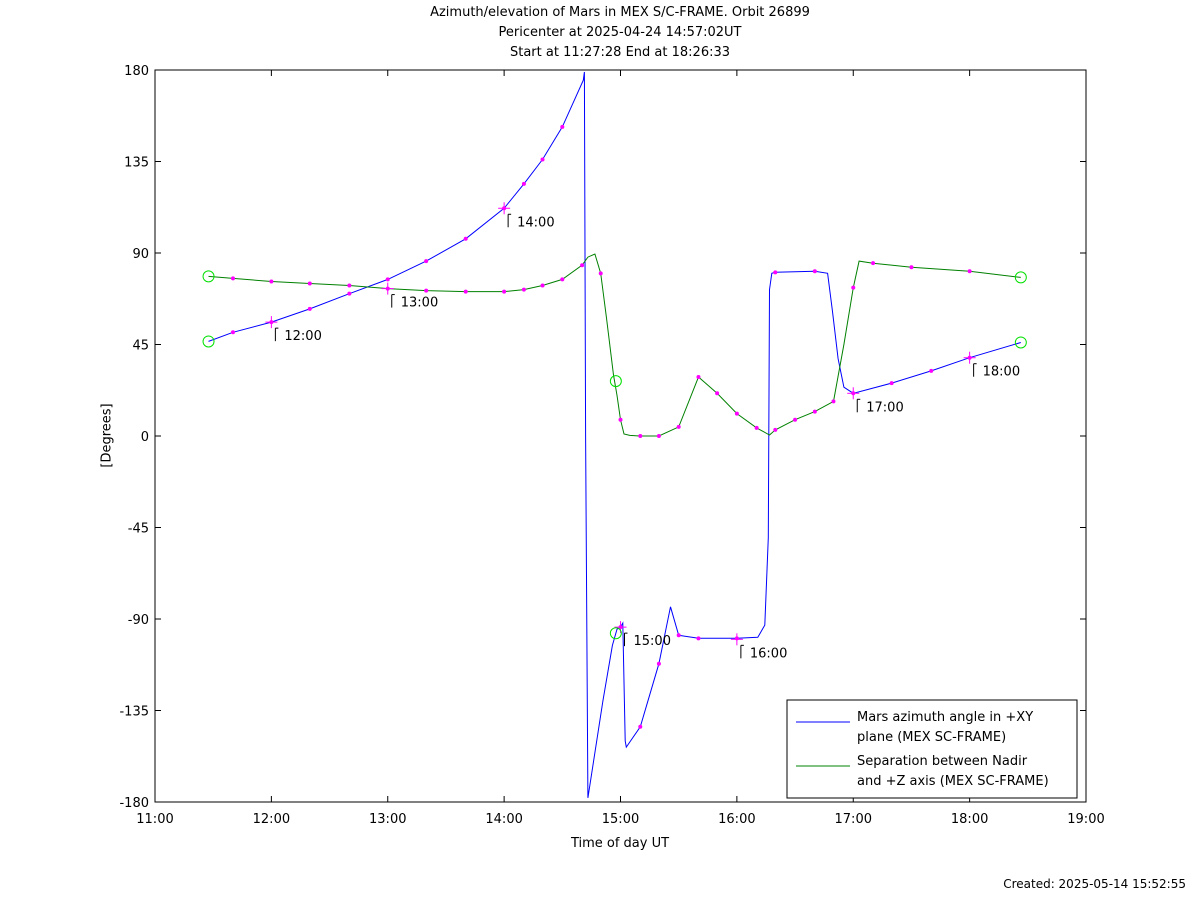 The image size is (1200, 901). I want to click on y-tick-label: -90, so click(138, 620).